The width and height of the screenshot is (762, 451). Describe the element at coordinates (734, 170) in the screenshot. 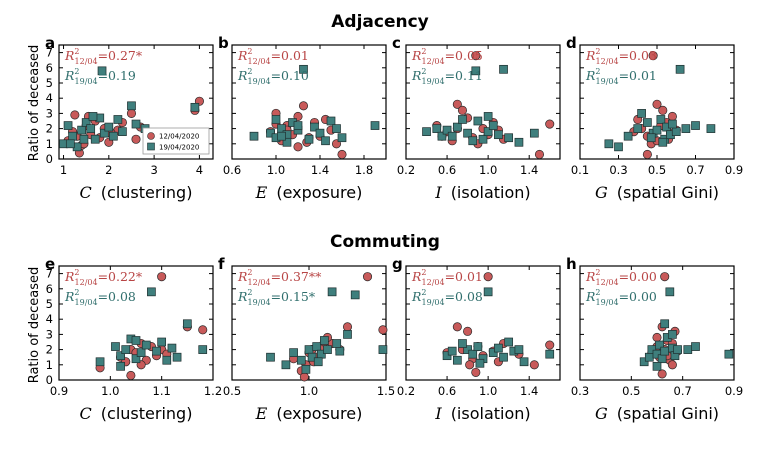

I see `x-tick-label: 0.9` at that location.